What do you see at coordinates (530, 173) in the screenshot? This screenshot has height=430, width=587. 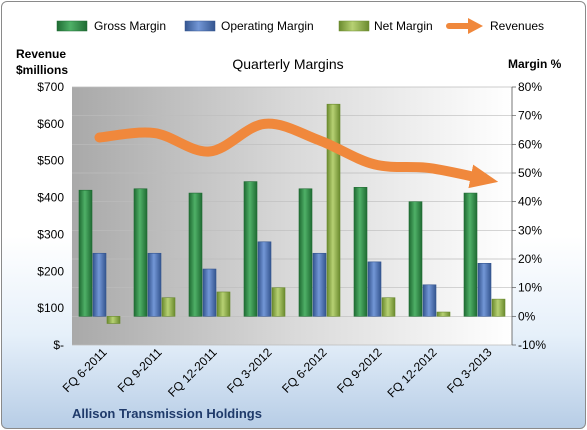 I see `right-tick-label: 50%` at bounding box center [530, 173].